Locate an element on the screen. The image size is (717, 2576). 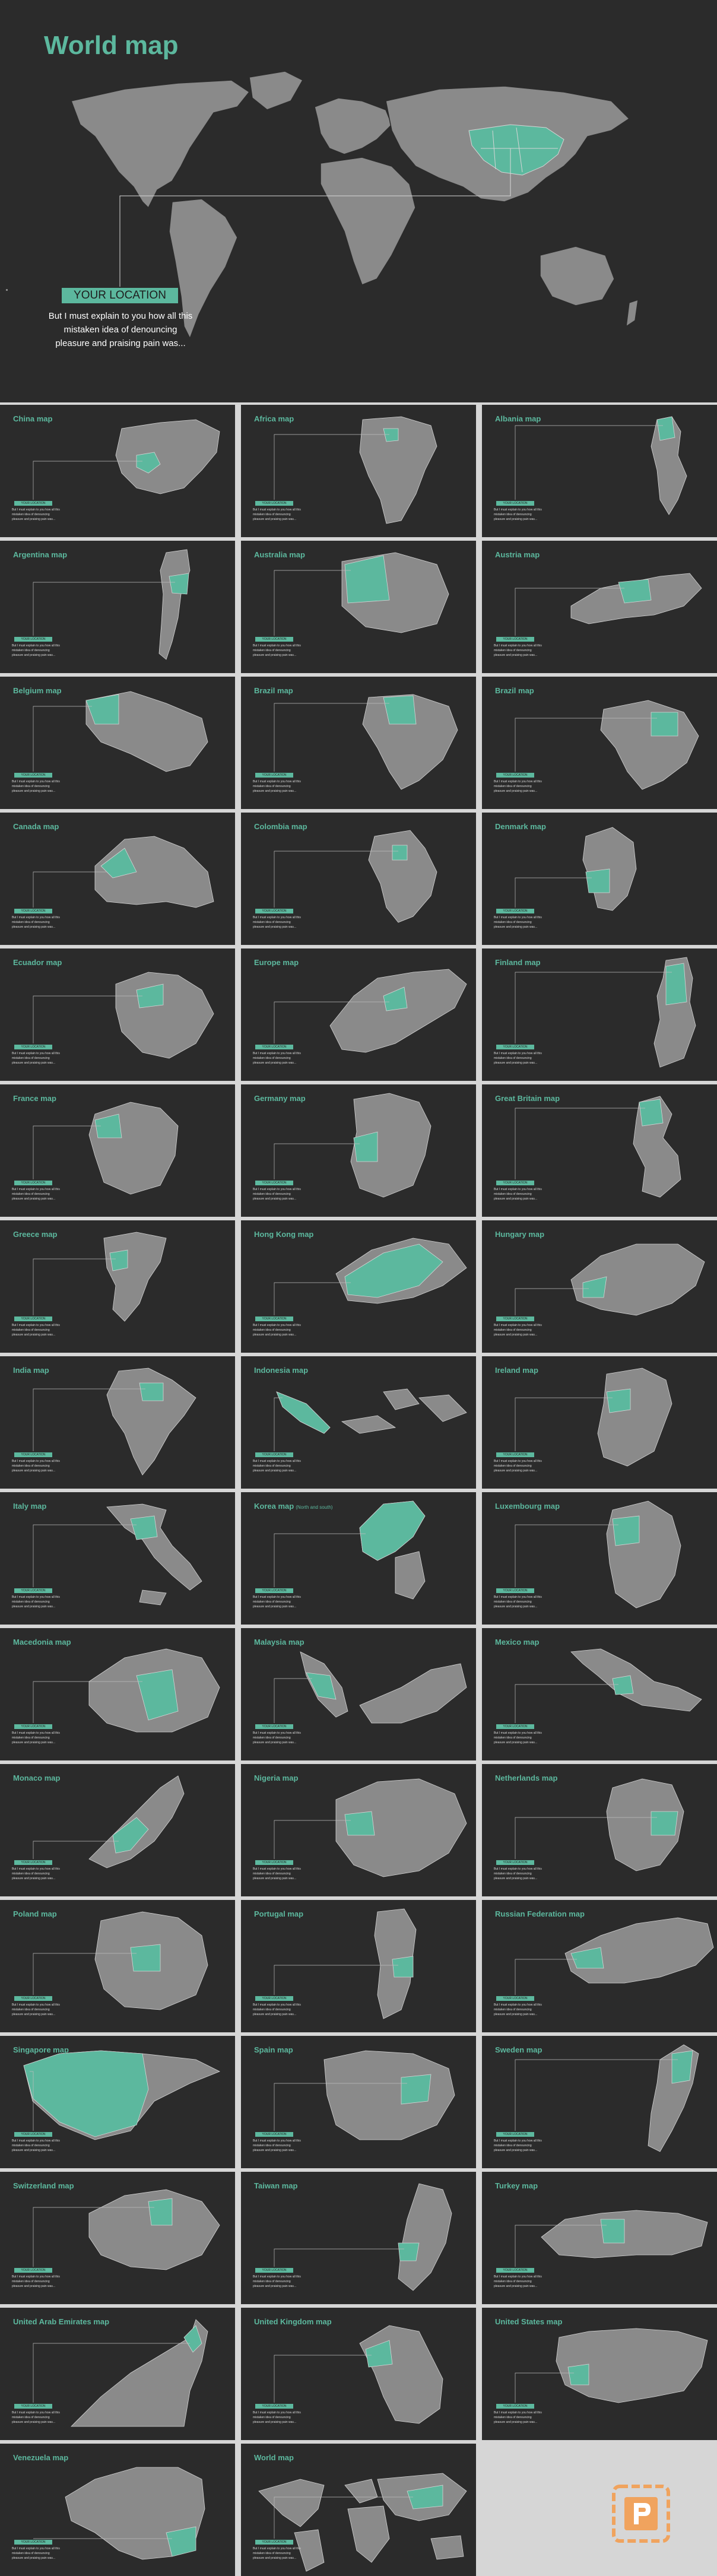
card-title: World map is located at coordinates (274, 2457).